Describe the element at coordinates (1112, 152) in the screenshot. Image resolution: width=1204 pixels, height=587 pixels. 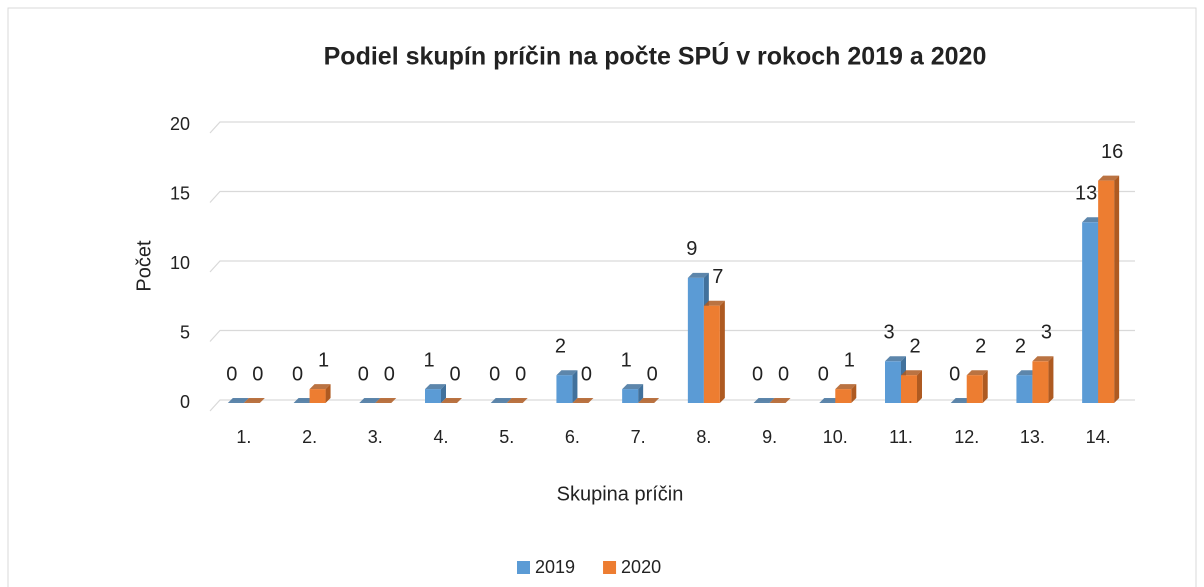
I see `value-label: 16` at that location.